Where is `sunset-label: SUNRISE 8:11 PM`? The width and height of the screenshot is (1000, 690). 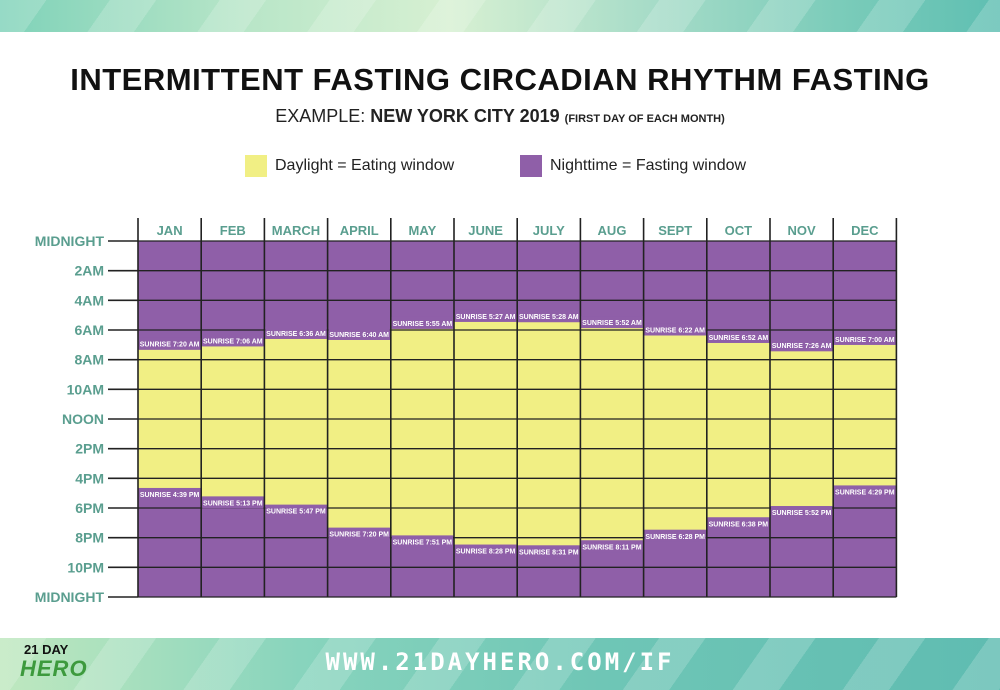
sunset-label: SUNRISE 8:11 PM is located at coordinates (611, 547).